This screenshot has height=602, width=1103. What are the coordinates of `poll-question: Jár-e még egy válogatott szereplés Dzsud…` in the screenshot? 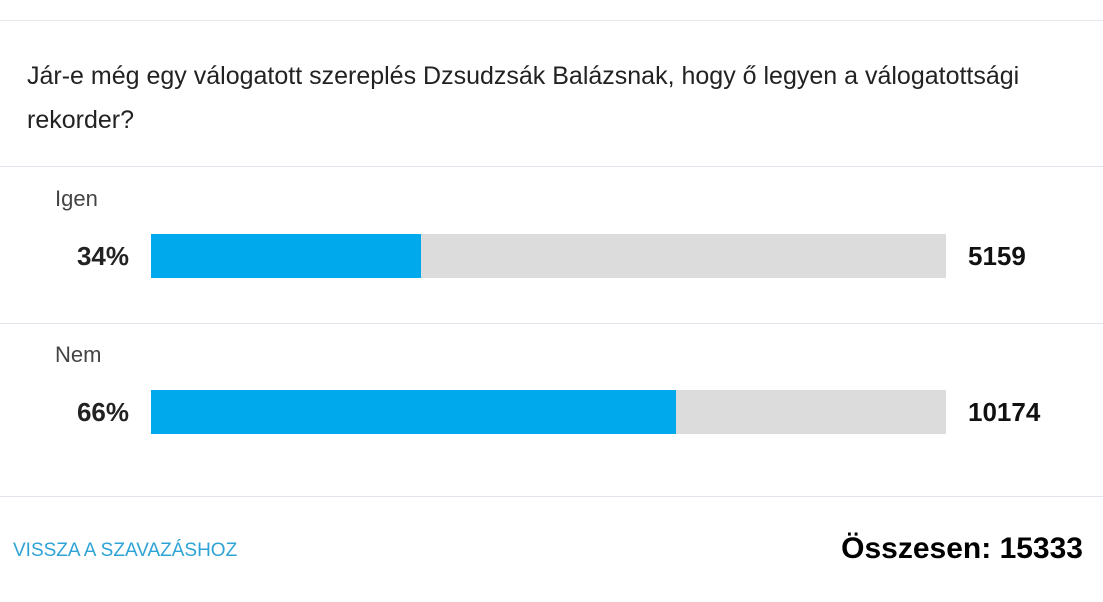 It's located at (523, 98).